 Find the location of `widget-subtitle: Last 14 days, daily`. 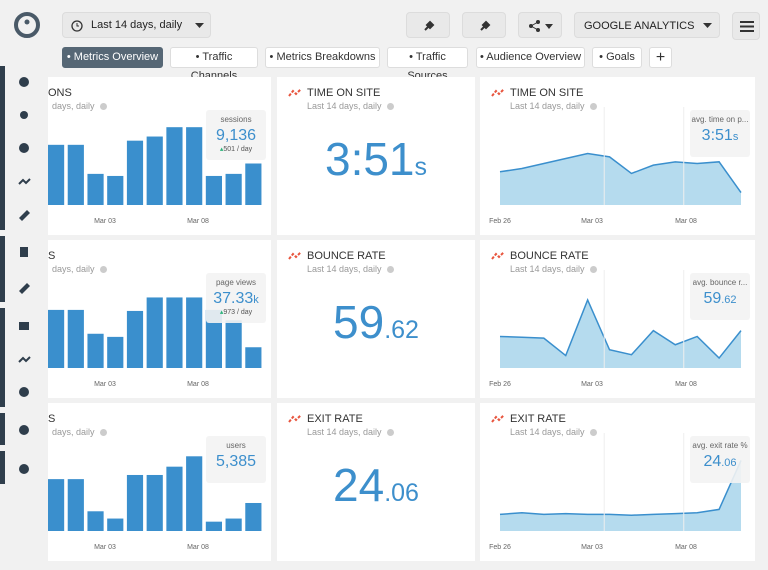

widget-subtitle: Last 14 days, daily is located at coordinates (351, 432).